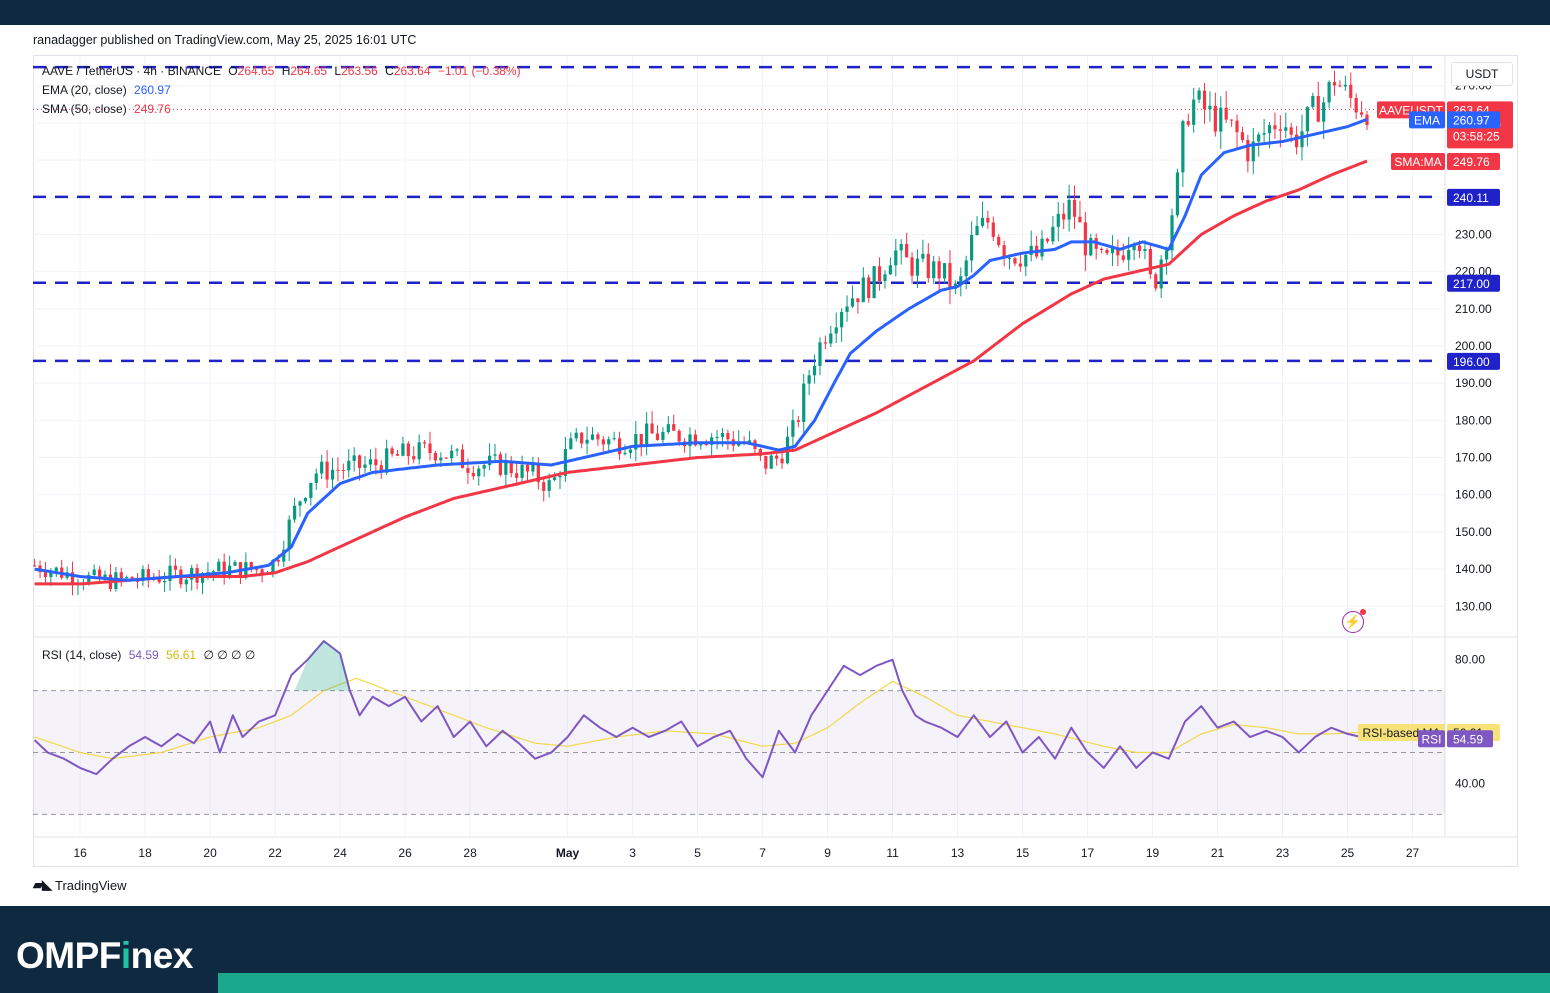 This screenshot has height=993, width=1550. I want to click on lightning-icon: ⚡, so click(1354, 621).